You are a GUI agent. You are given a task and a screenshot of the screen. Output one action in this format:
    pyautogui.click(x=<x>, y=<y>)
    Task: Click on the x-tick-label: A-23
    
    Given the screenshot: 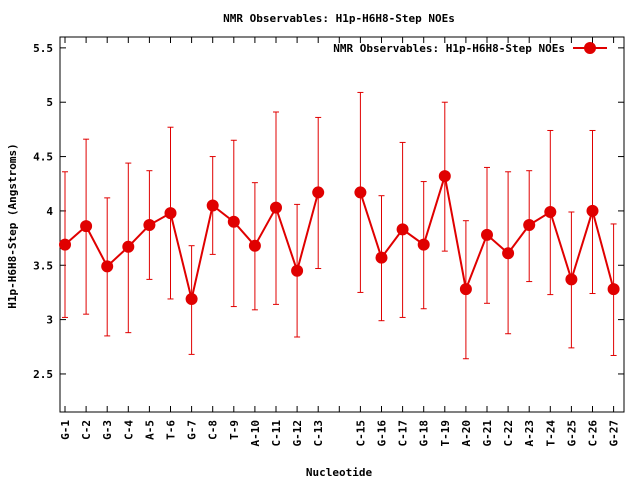 What is the action you would take?
    pyautogui.click(x=529, y=433)
    